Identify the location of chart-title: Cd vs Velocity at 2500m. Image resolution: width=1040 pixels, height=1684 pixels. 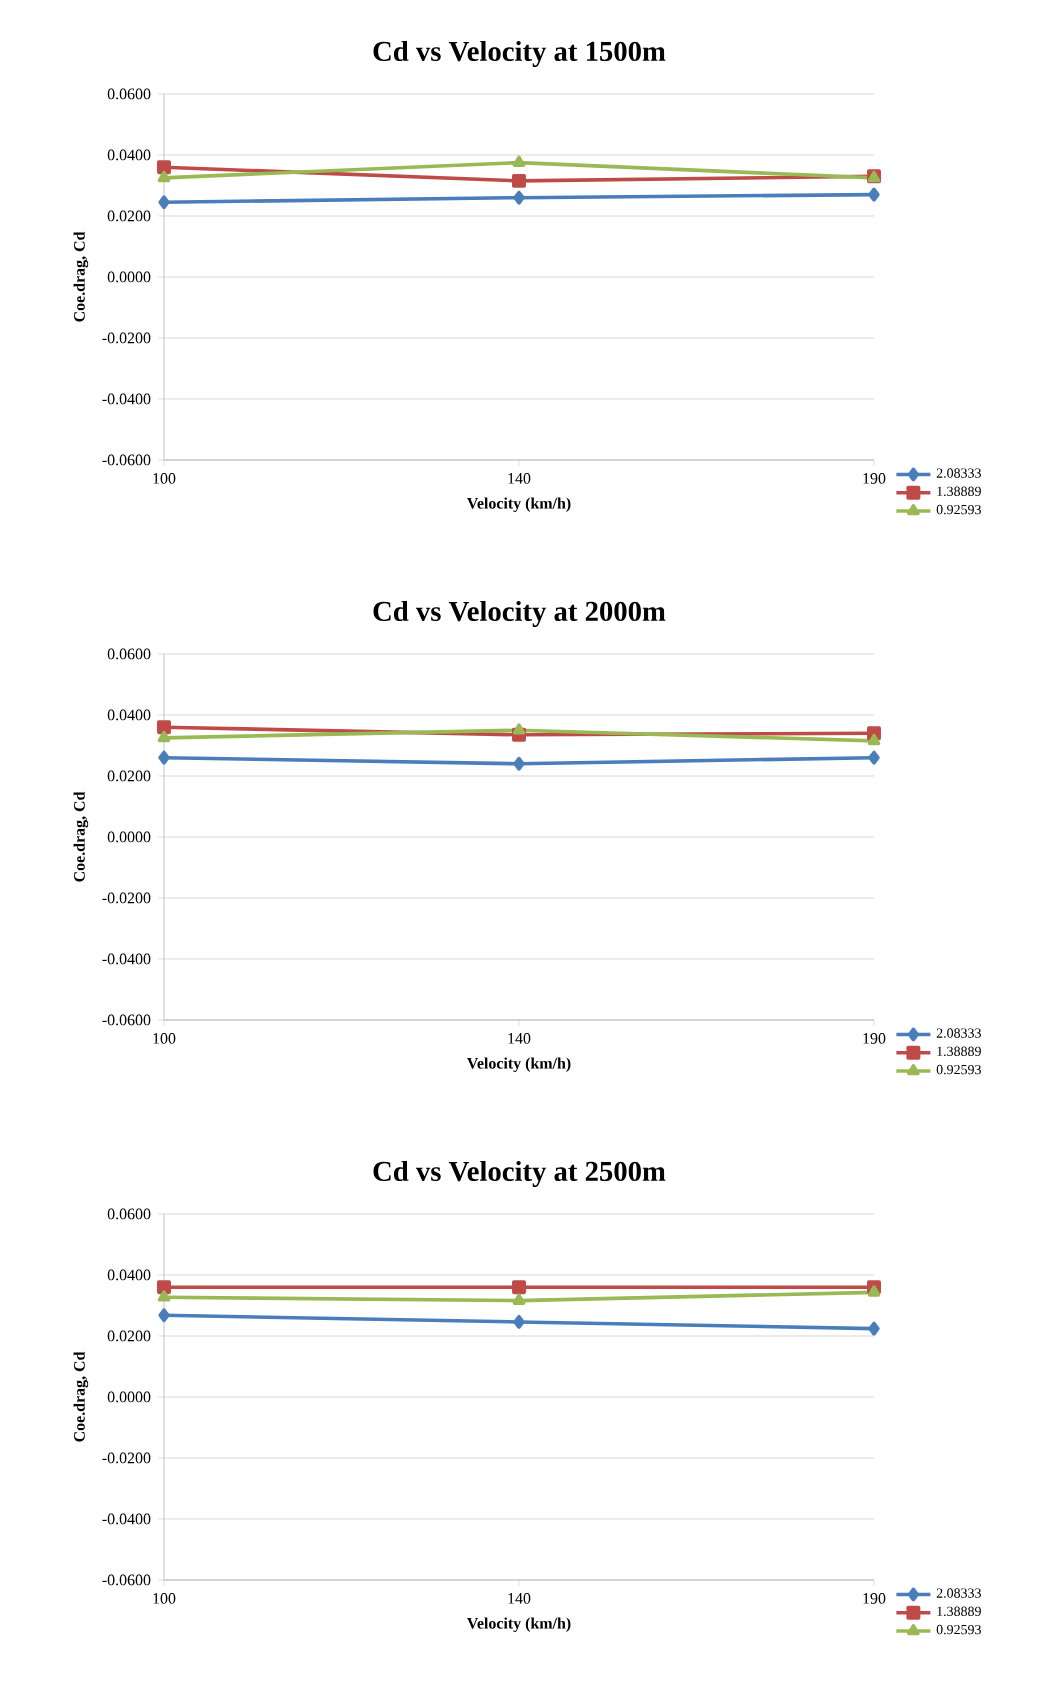
(519, 1173).